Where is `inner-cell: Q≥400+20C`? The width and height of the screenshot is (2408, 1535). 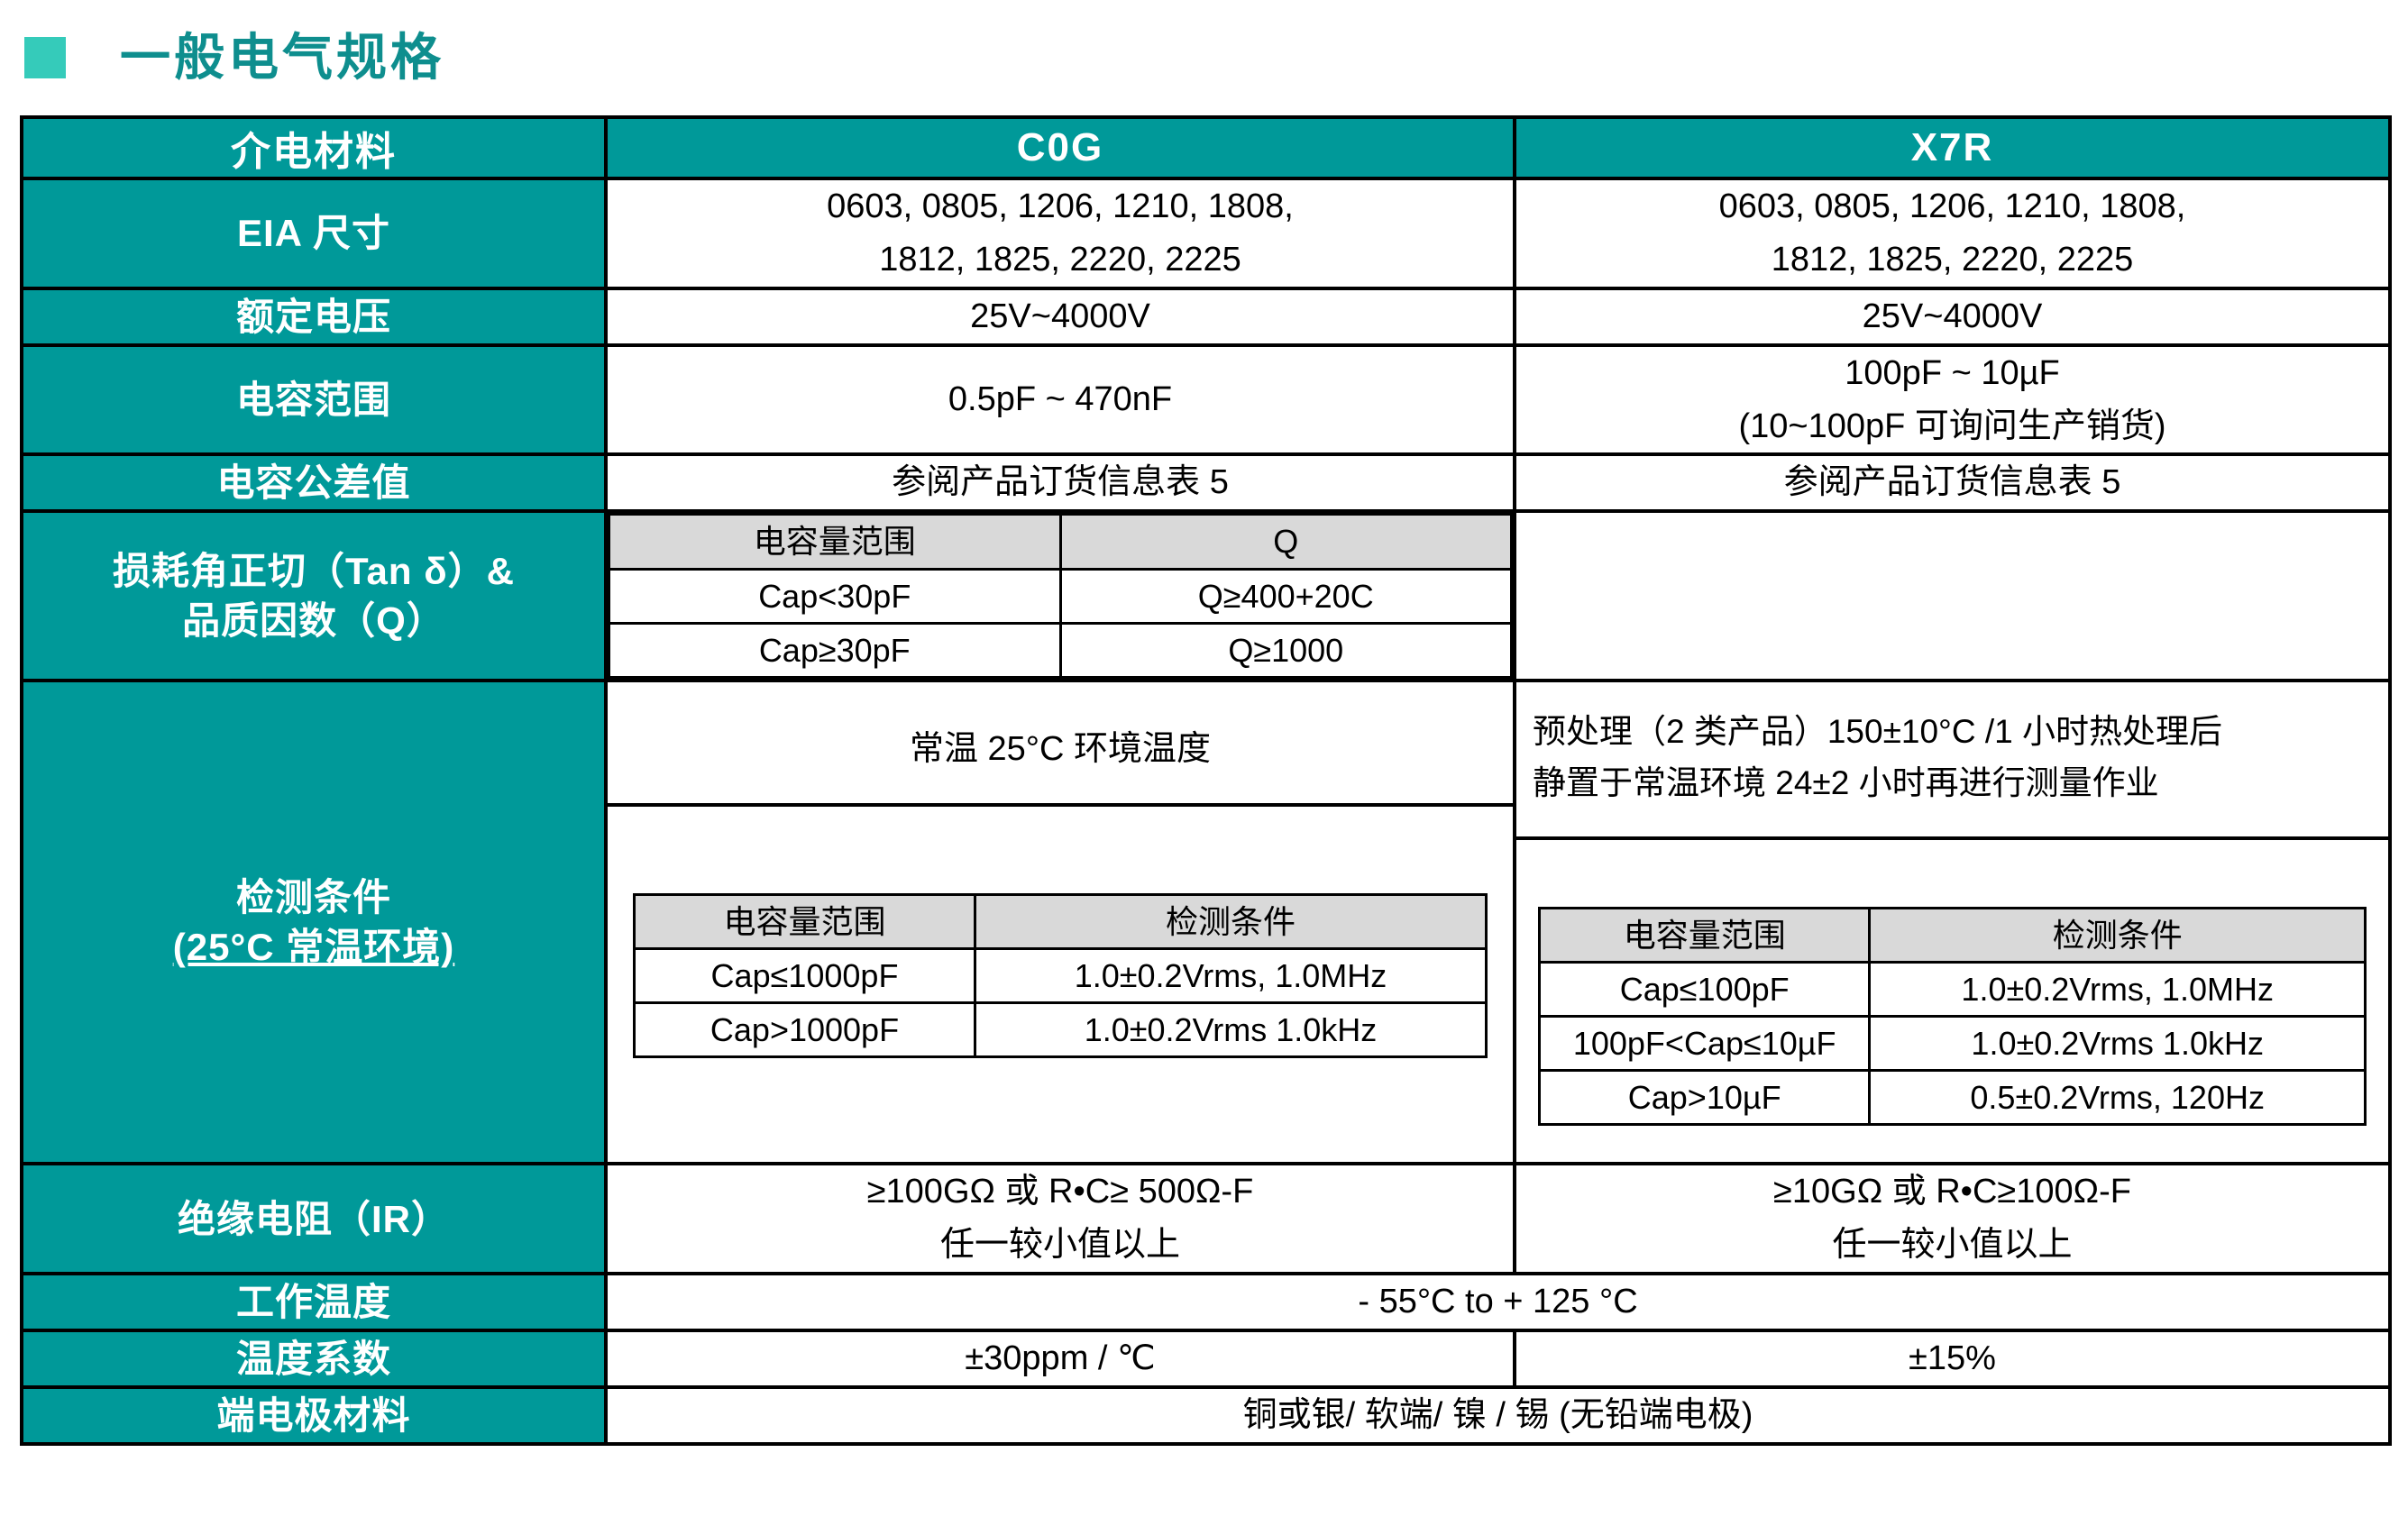 inner-cell: Q≥400+20C is located at coordinates (1285, 596).